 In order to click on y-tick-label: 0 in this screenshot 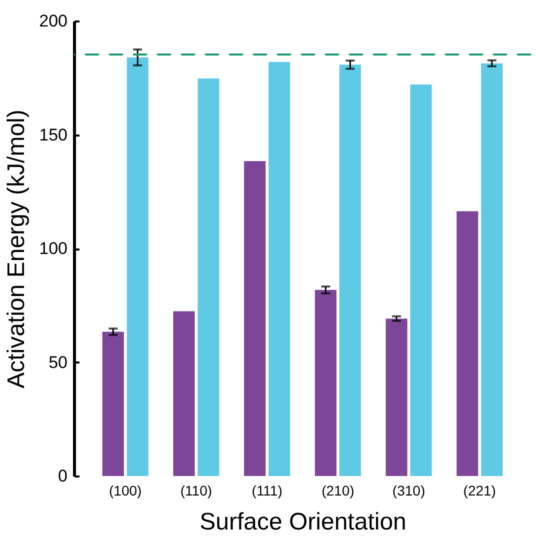, I will do `click(63, 476)`.